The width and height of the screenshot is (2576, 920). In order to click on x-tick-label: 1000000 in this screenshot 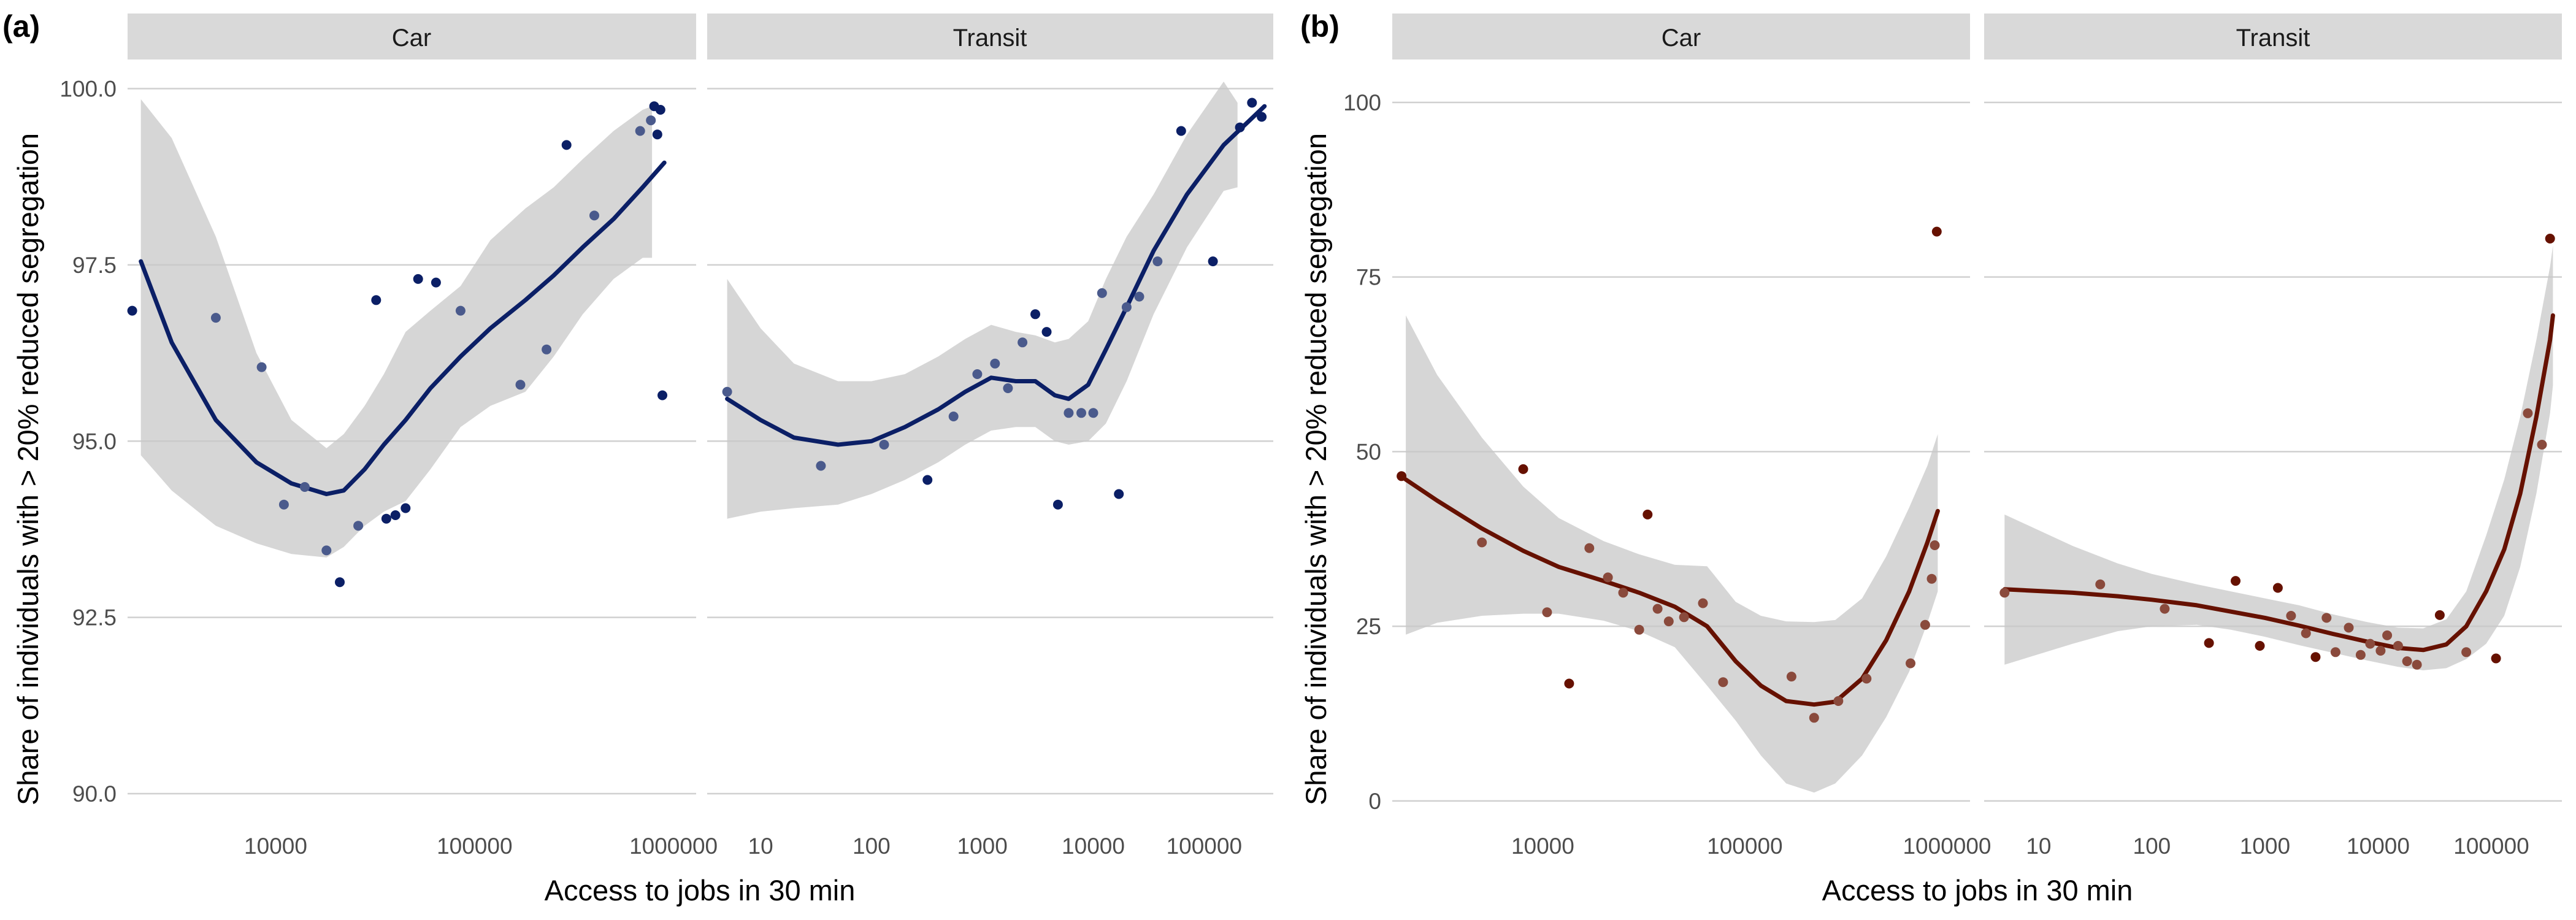, I will do `click(1947, 846)`.